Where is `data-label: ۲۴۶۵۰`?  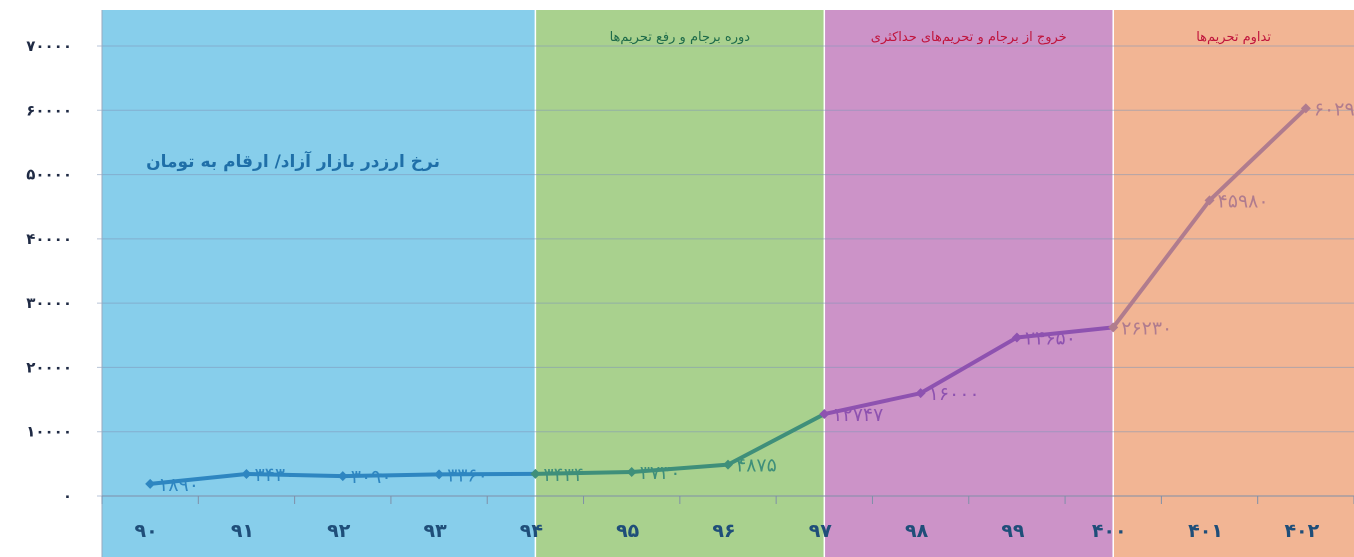
data-label: ۲۴۶۵۰ is located at coordinates (1050, 339).